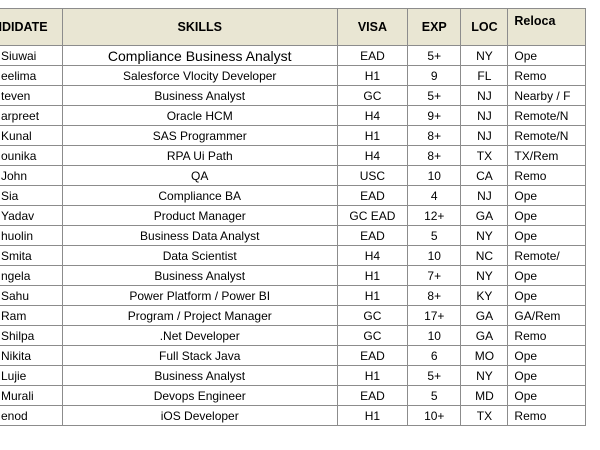 This screenshot has height=450, width=600. I want to click on cell-candidate: Sia, so click(31, 195).